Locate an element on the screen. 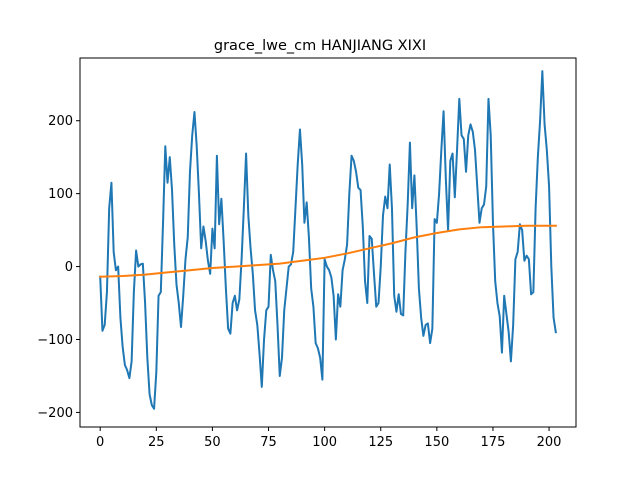 The width and height of the screenshot is (640, 485). x-axis: 0 25 50 75 100 125 150 175 200 is located at coordinates (328, 438).